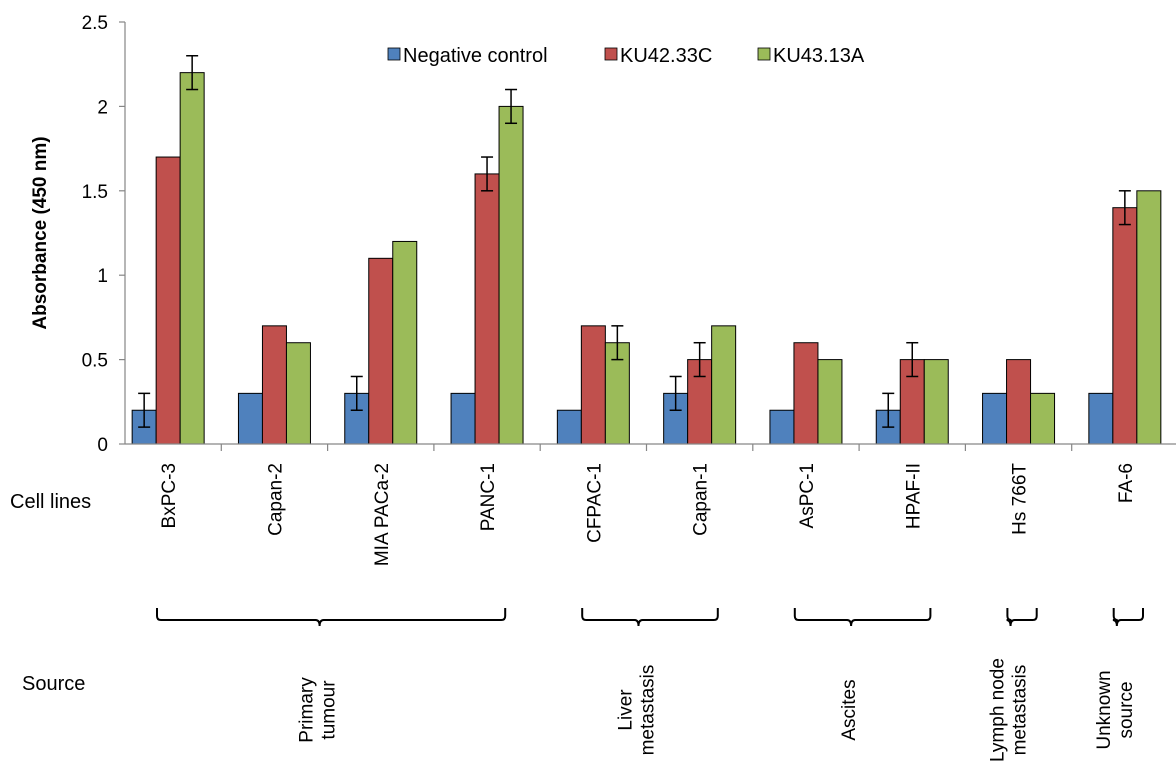 The image size is (1176, 783). What do you see at coordinates (594, 503) in the screenshot?
I see `category-label: CFPAC-1` at bounding box center [594, 503].